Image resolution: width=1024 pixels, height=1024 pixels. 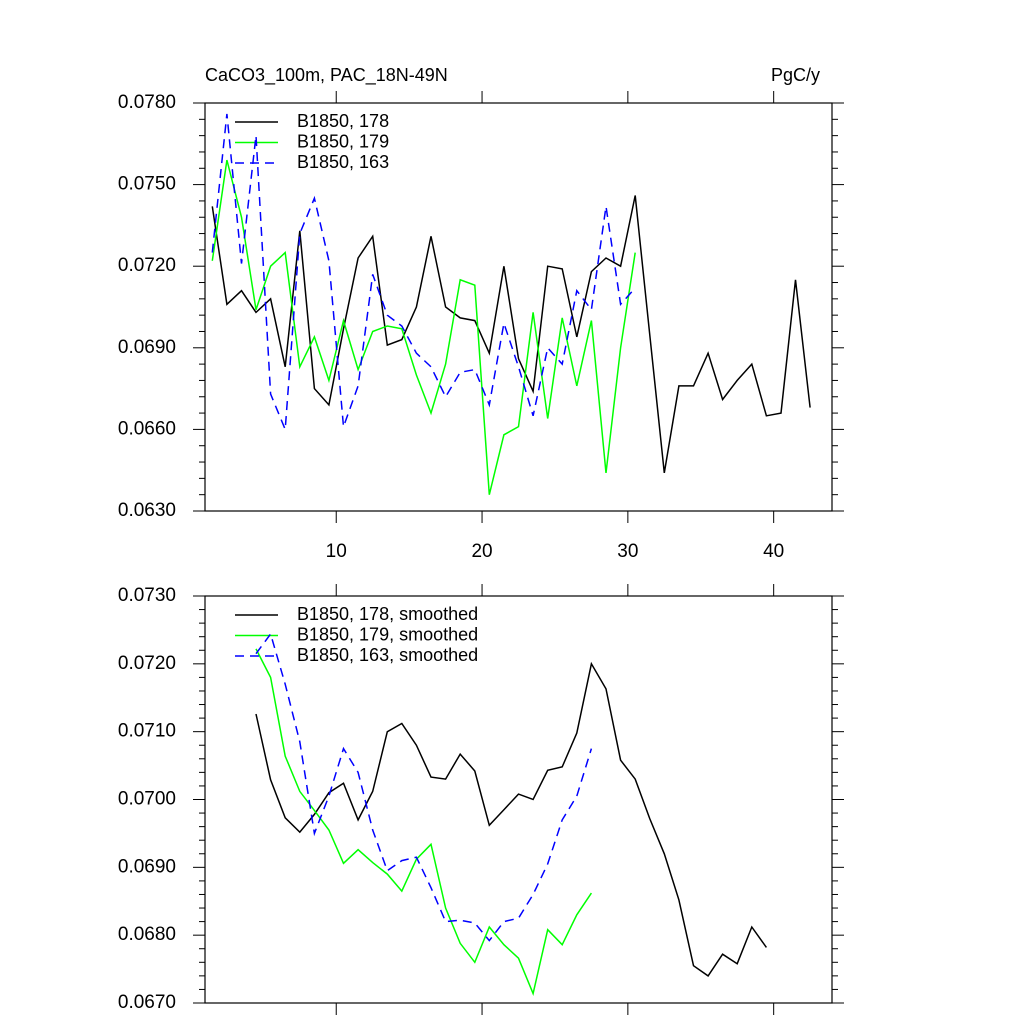 What do you see at coordinates (387, 614) in the screenshot?
I see `legend-label: B1850, 178, smoothed` at bounding box center [387, 614].